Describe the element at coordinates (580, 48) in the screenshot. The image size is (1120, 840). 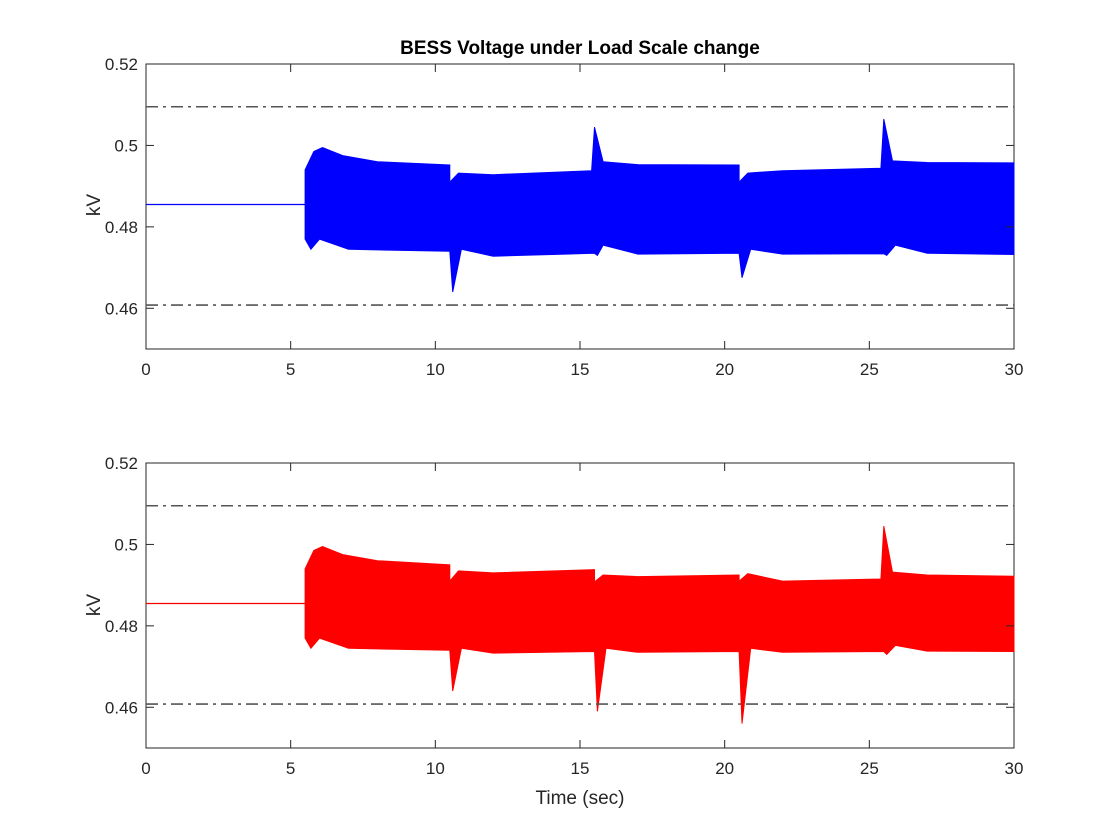
I see `chart-title: BESS Voltage under Load Scale change` at that location.